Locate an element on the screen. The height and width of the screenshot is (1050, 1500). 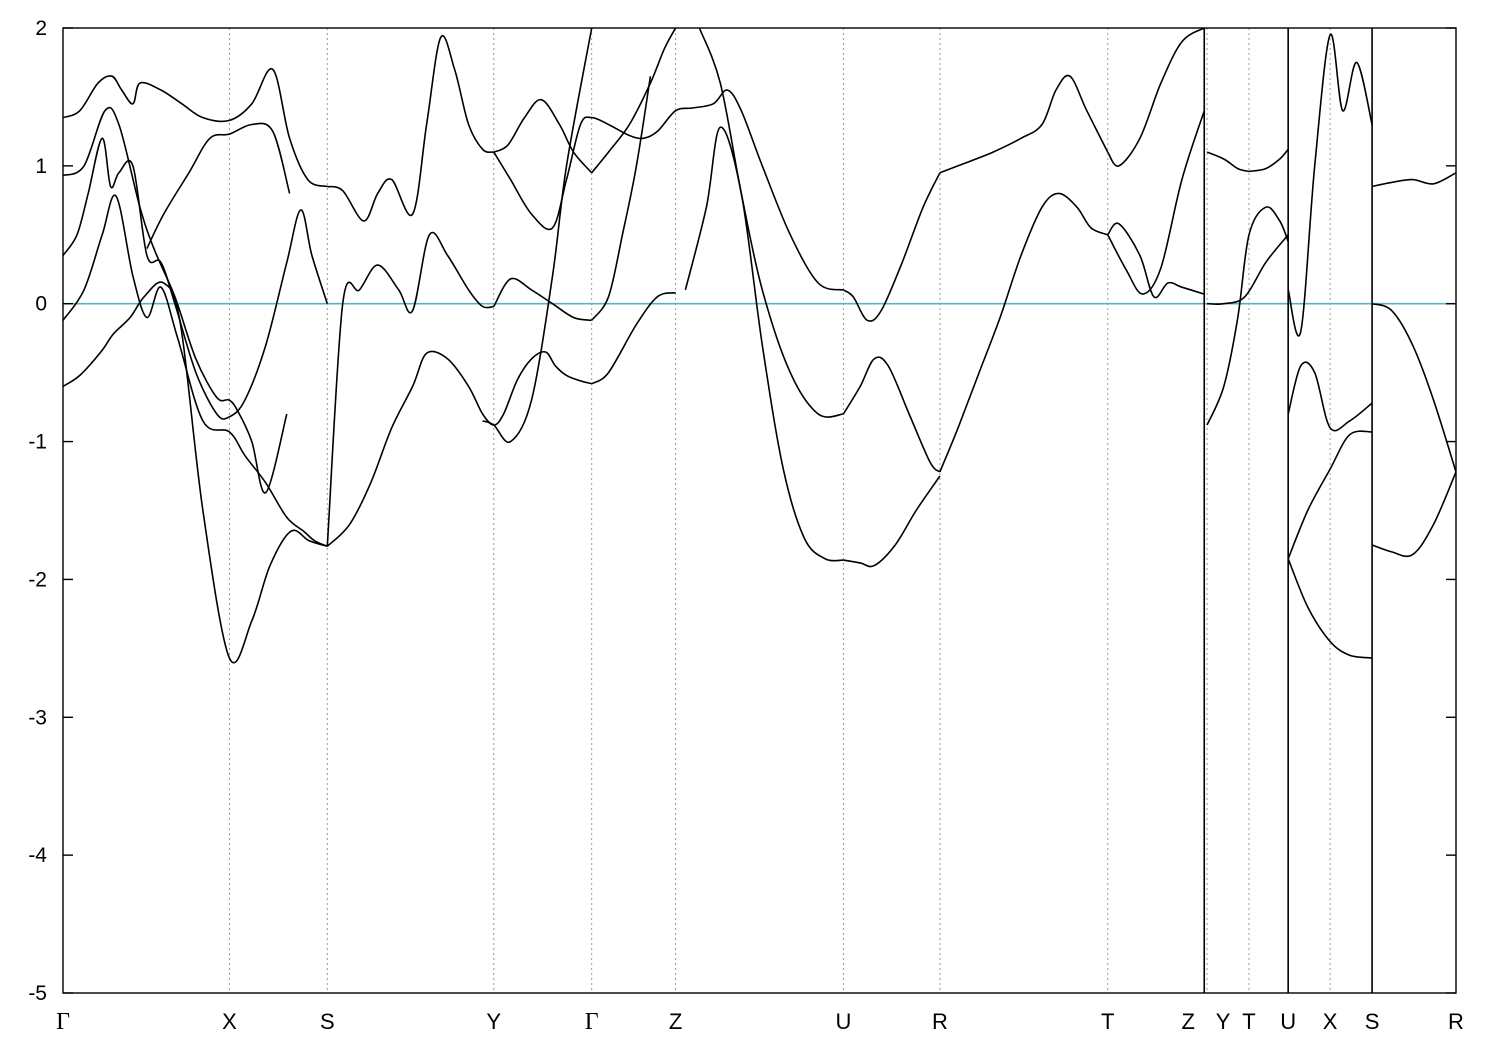
kpoint-label-13: X is located at coordinates (1330, 1021).